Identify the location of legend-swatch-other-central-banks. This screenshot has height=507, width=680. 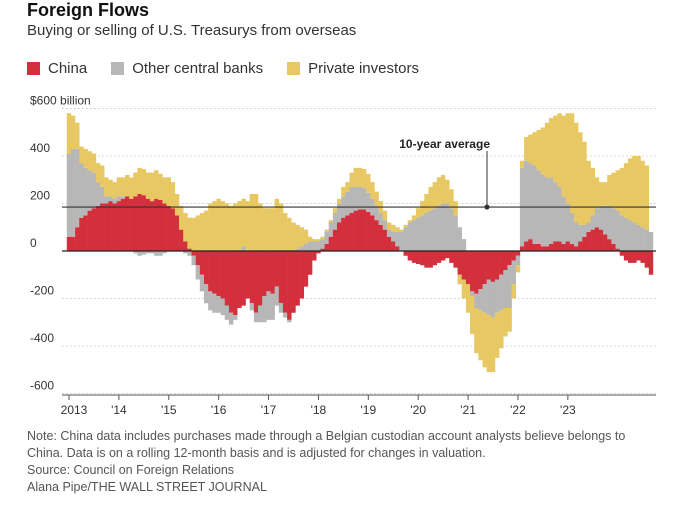
(118, 68).